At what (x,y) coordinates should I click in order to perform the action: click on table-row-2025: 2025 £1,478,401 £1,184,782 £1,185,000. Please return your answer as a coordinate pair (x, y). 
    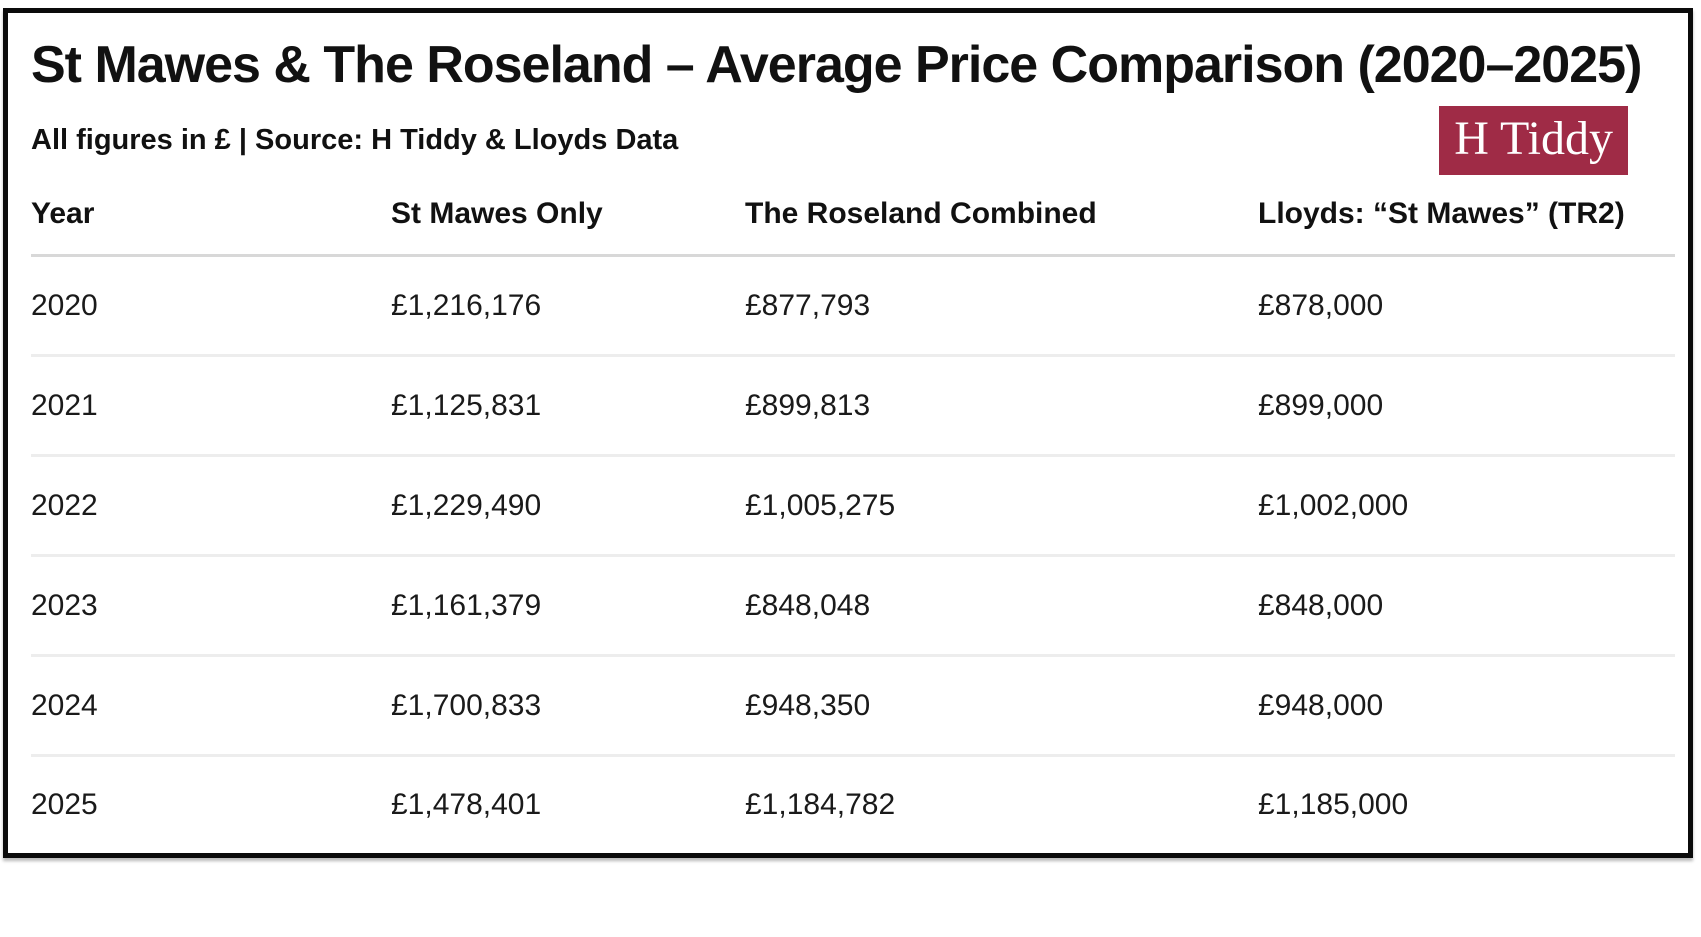
    Looking at the image, I should click on (853, 805).